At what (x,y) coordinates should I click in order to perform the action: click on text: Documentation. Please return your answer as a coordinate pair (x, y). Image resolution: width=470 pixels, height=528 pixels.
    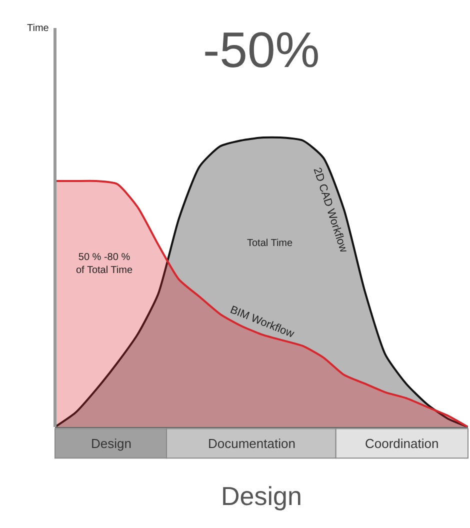
    Looking at the image, I should click on (252, 443).